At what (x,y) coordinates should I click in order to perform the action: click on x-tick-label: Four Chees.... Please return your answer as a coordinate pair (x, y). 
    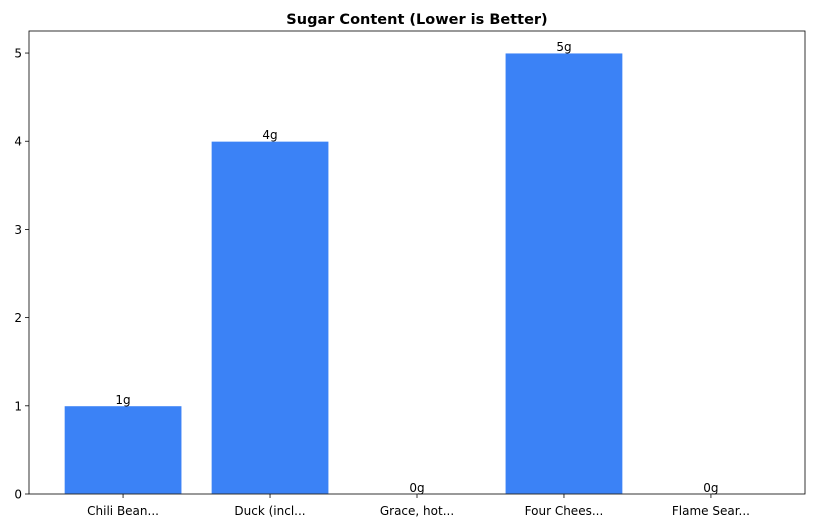
    Looking at the image, I should click on (564, 511).